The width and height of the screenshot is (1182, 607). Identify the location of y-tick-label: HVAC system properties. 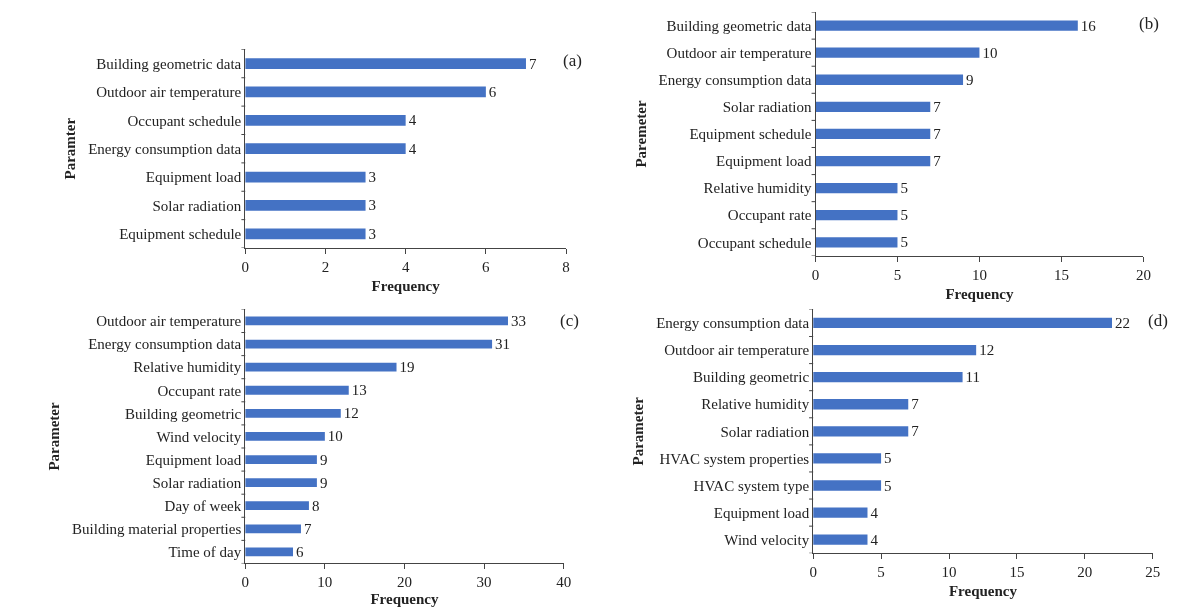
(734, 458).